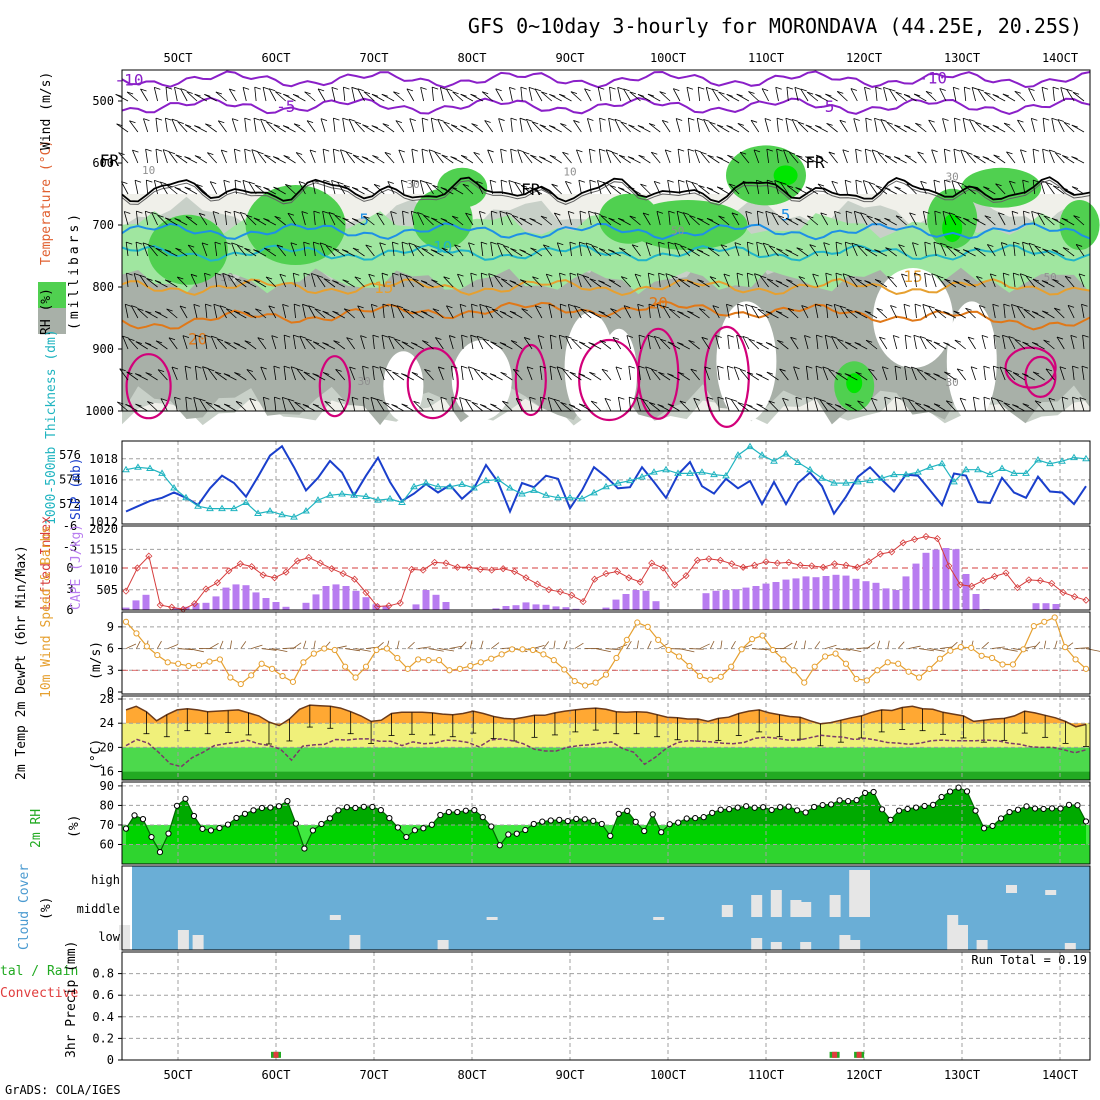 The width and height of the screenshot is (1100, 1100). What do you see at coordinates (107, 590) in the screenshot?
I see `cape-tick-label: 505` at bounding box center [107, 590].